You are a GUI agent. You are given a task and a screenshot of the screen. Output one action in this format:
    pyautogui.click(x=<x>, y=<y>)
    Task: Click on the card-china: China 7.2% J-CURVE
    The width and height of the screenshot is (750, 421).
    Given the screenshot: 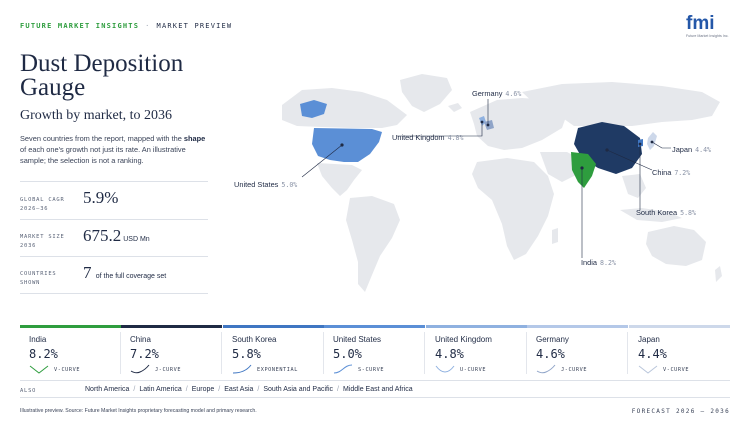 What is the action you would take?
    pyautogui.click(x=171, y=350)
    